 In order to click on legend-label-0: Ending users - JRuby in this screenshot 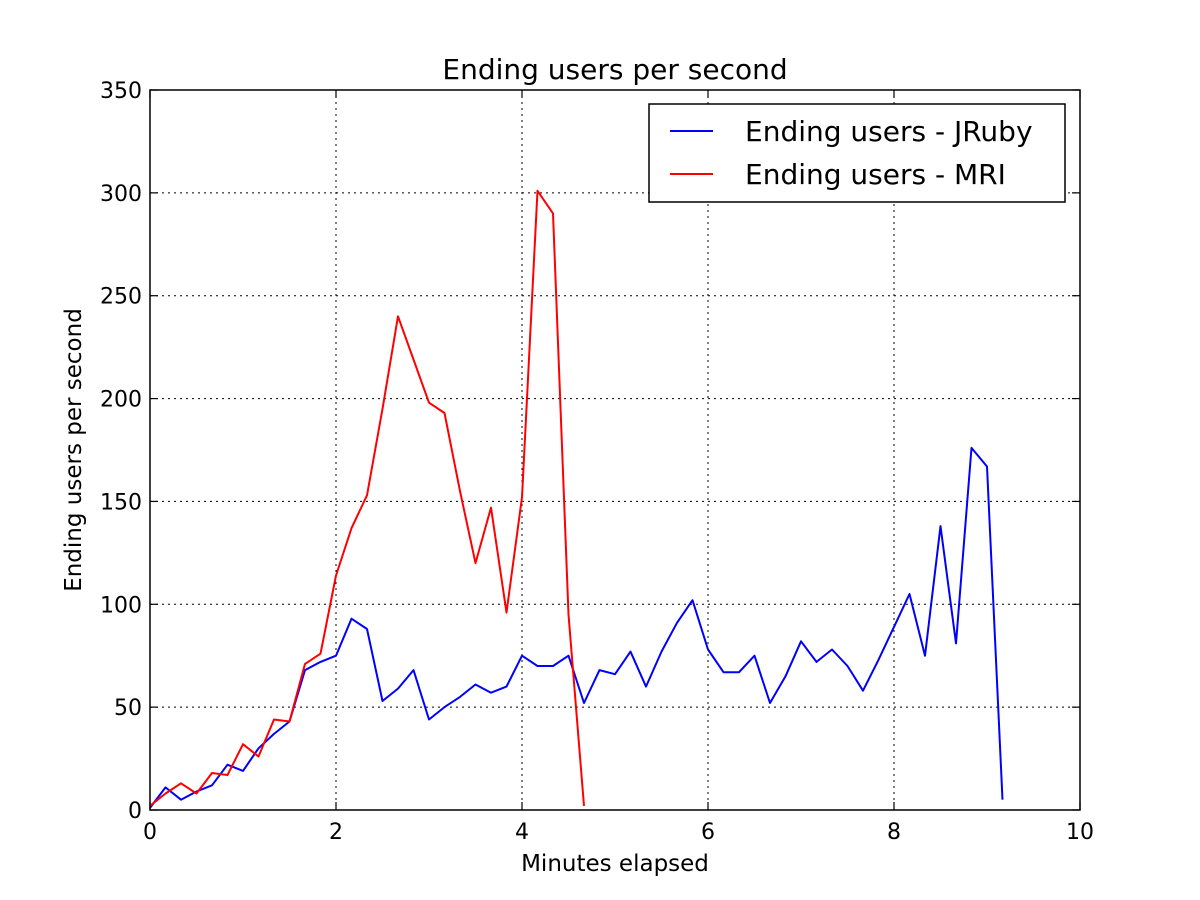, I will do `click(889, 131)`.